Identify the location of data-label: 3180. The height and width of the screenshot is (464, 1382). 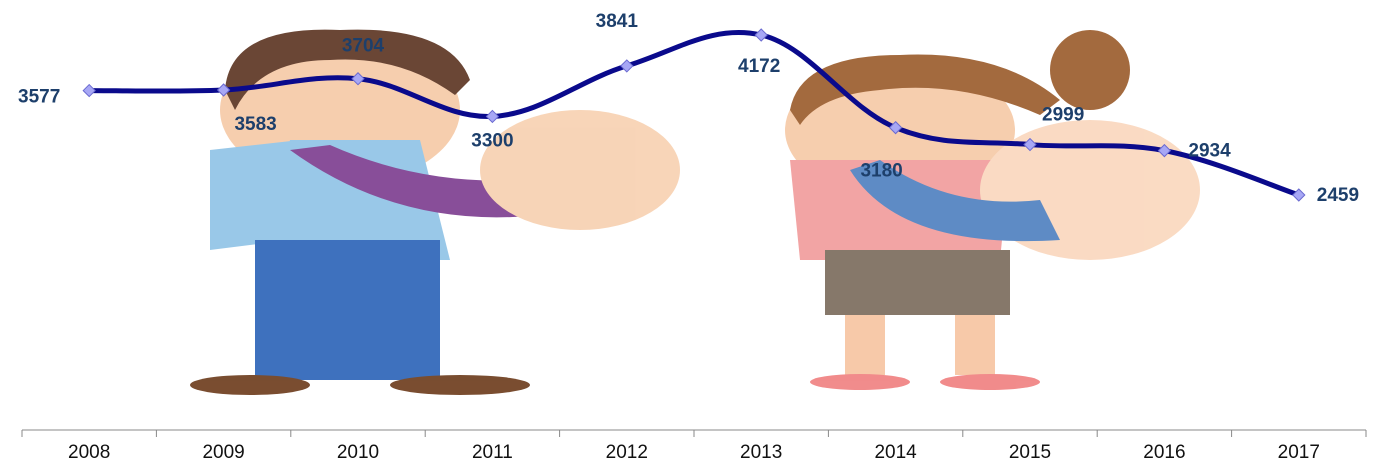
(881, 171).